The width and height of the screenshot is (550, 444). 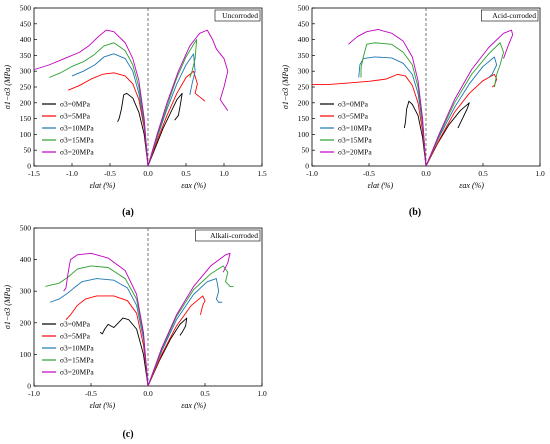 What do you see at coordinates (234, 235) in the screenshot?
I see `condition-annotation: Alkali-corroded` at bounding box center [234, 235].